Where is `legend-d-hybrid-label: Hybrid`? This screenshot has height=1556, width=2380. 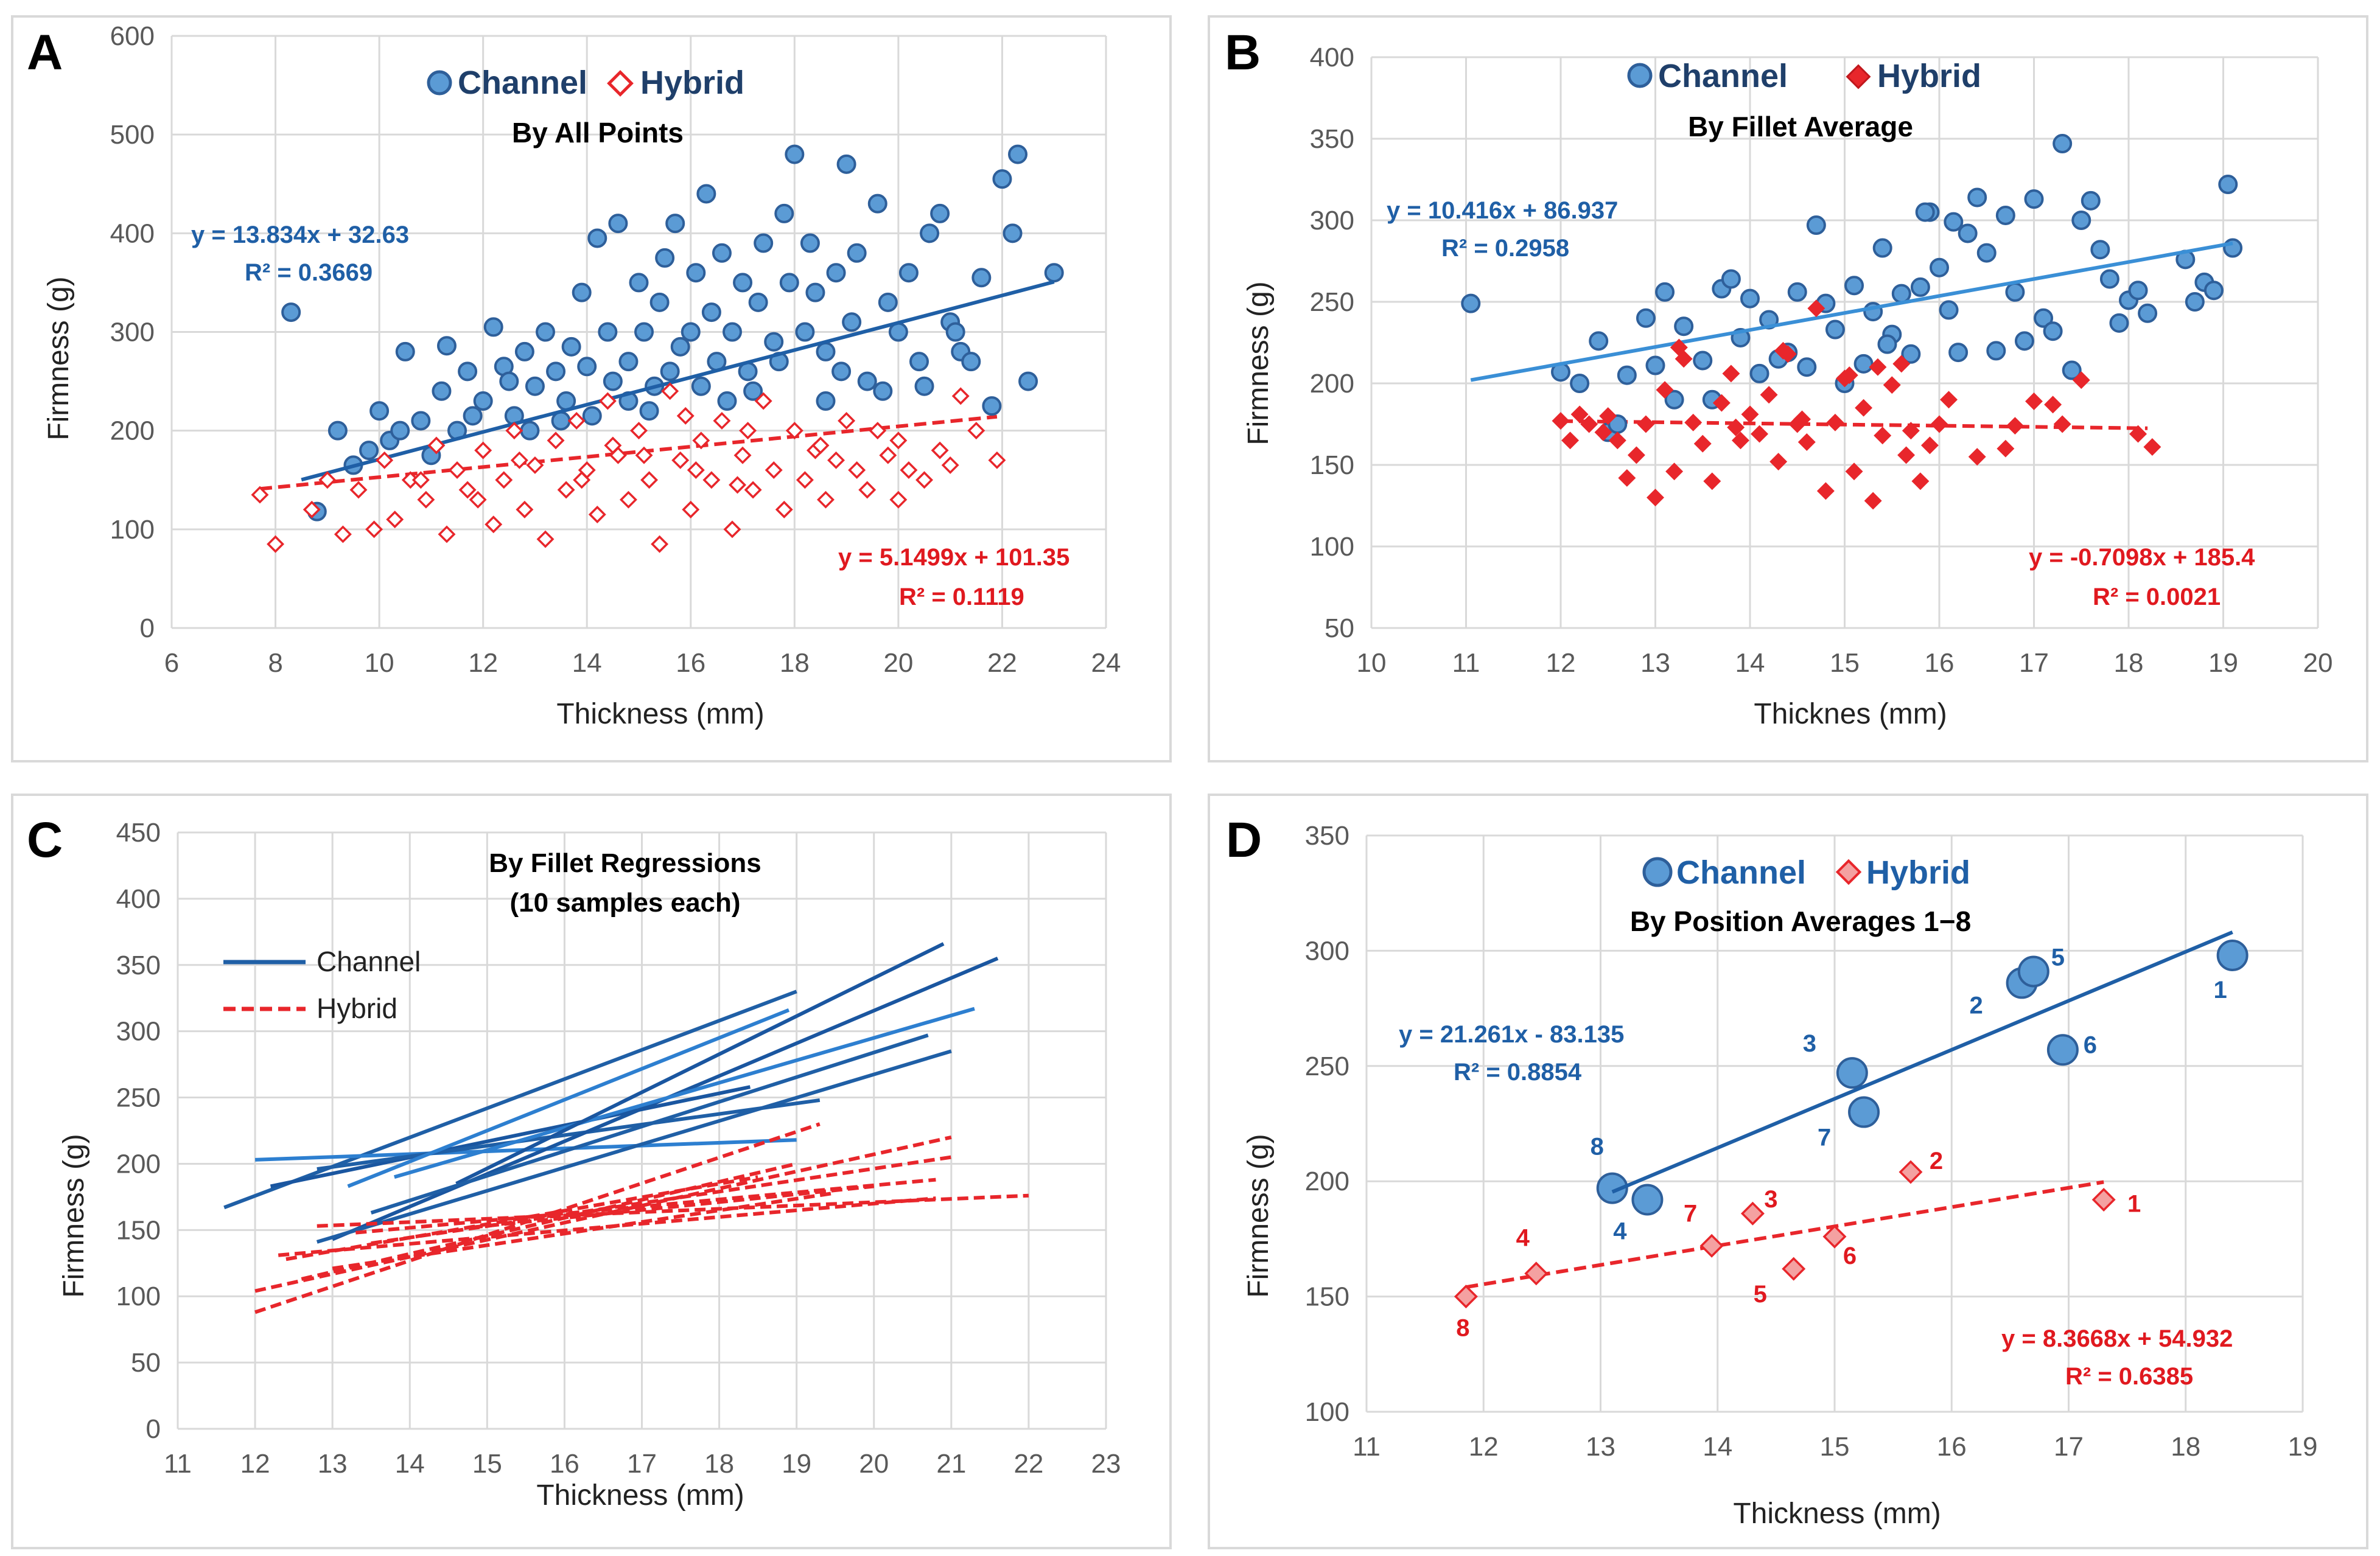
legend-d-hybrid-label: Hybrid is located at coordinates (1918, 872).